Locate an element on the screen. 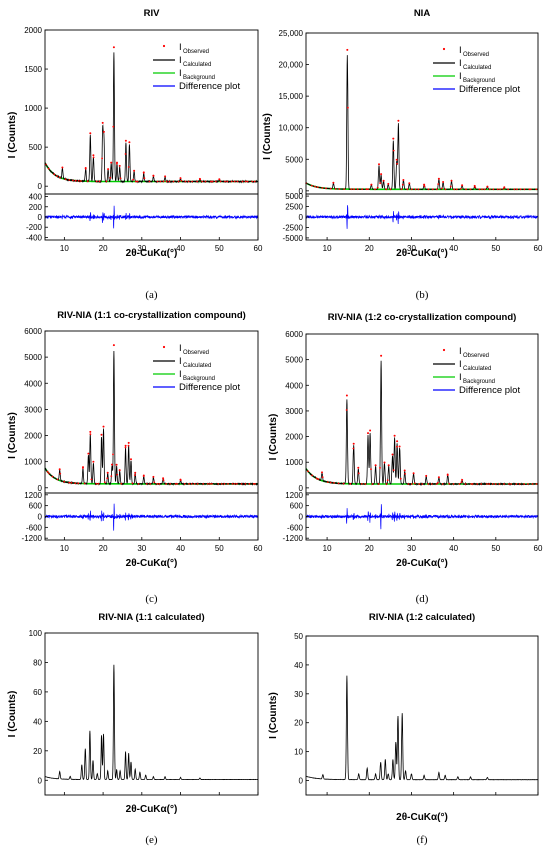 This screenshot has height=851, width=550. y-tick-label: 60 is located at coordinates (37, 692).